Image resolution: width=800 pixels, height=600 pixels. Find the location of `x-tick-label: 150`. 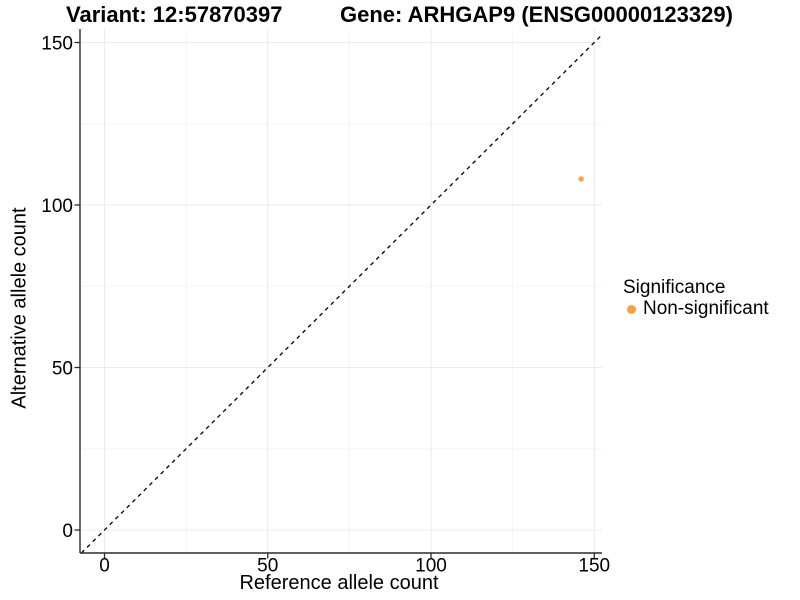

x-tick-label: 150 is located at coordinates (594, 566).